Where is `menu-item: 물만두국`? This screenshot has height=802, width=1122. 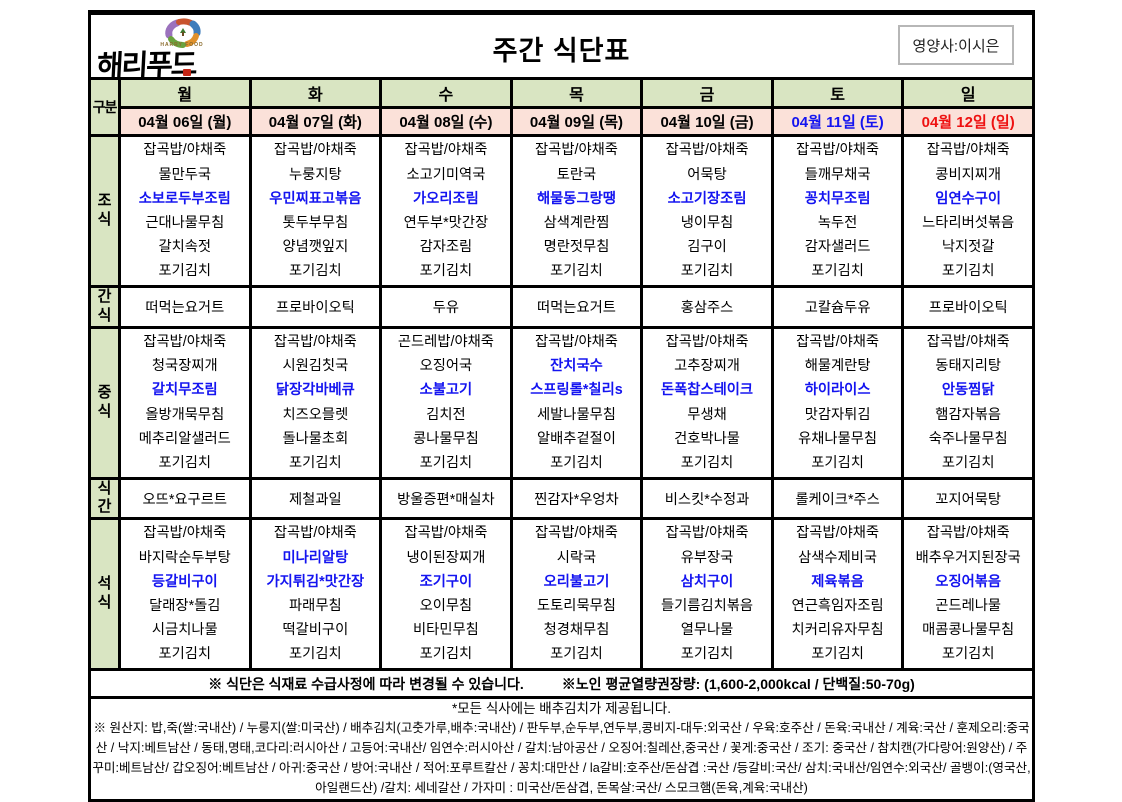
menu-item: 물만두국 is located at coordinates (185, 174).